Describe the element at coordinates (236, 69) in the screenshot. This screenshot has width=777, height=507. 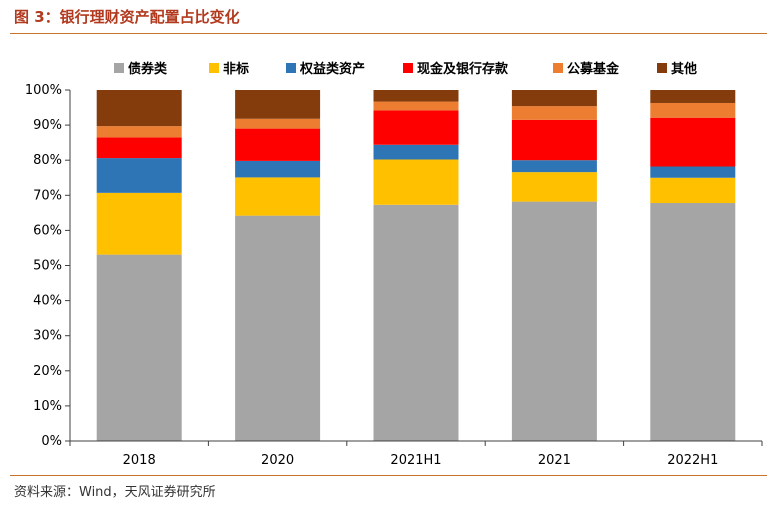
I see `legend-label: 非标` at that location.